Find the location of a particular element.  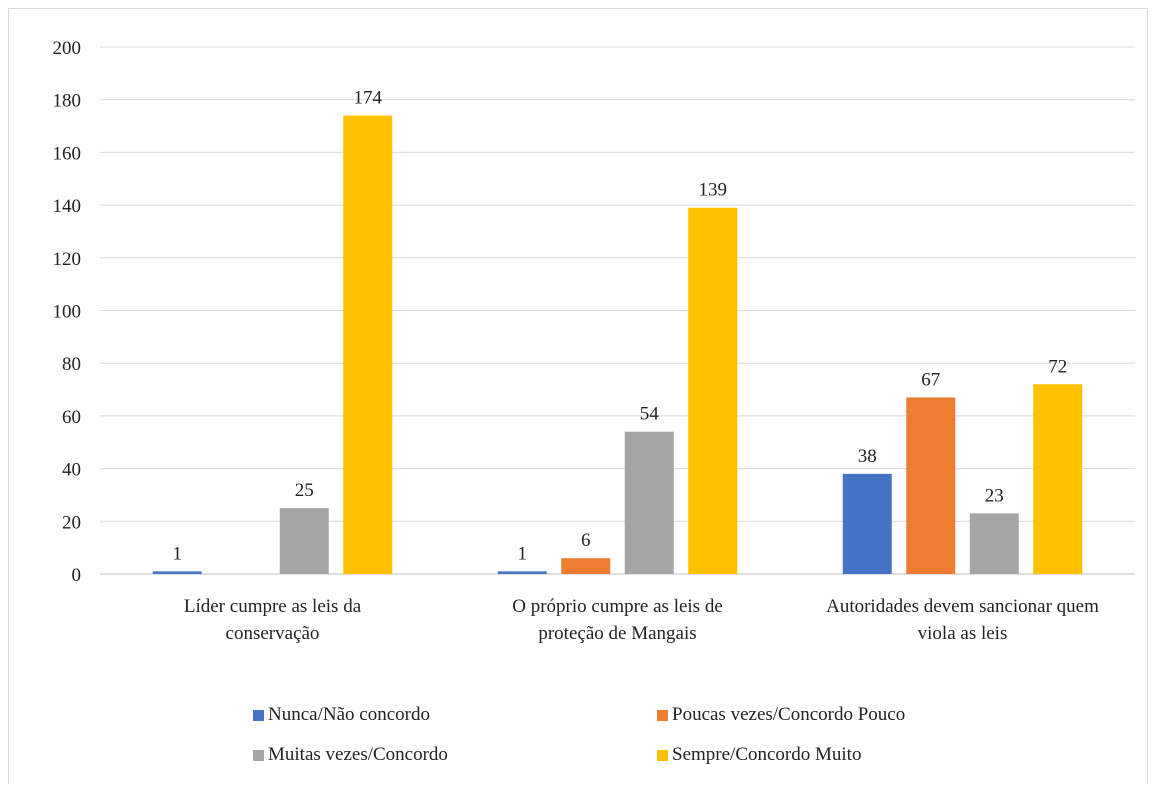

data-label: 25 is located at coordinates (304, 490).